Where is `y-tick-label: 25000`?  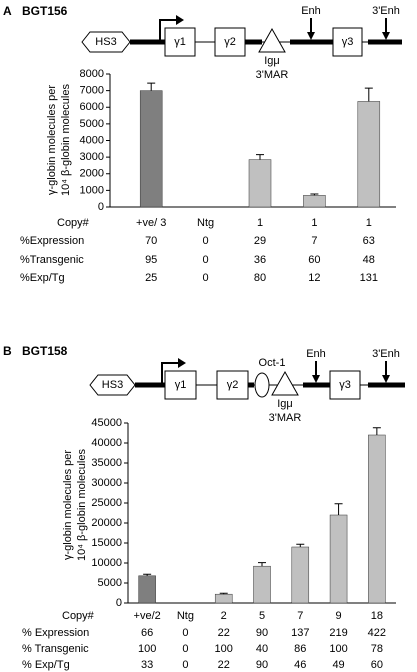 y-tick-label: 25000 is located at coordinates (106, 503).